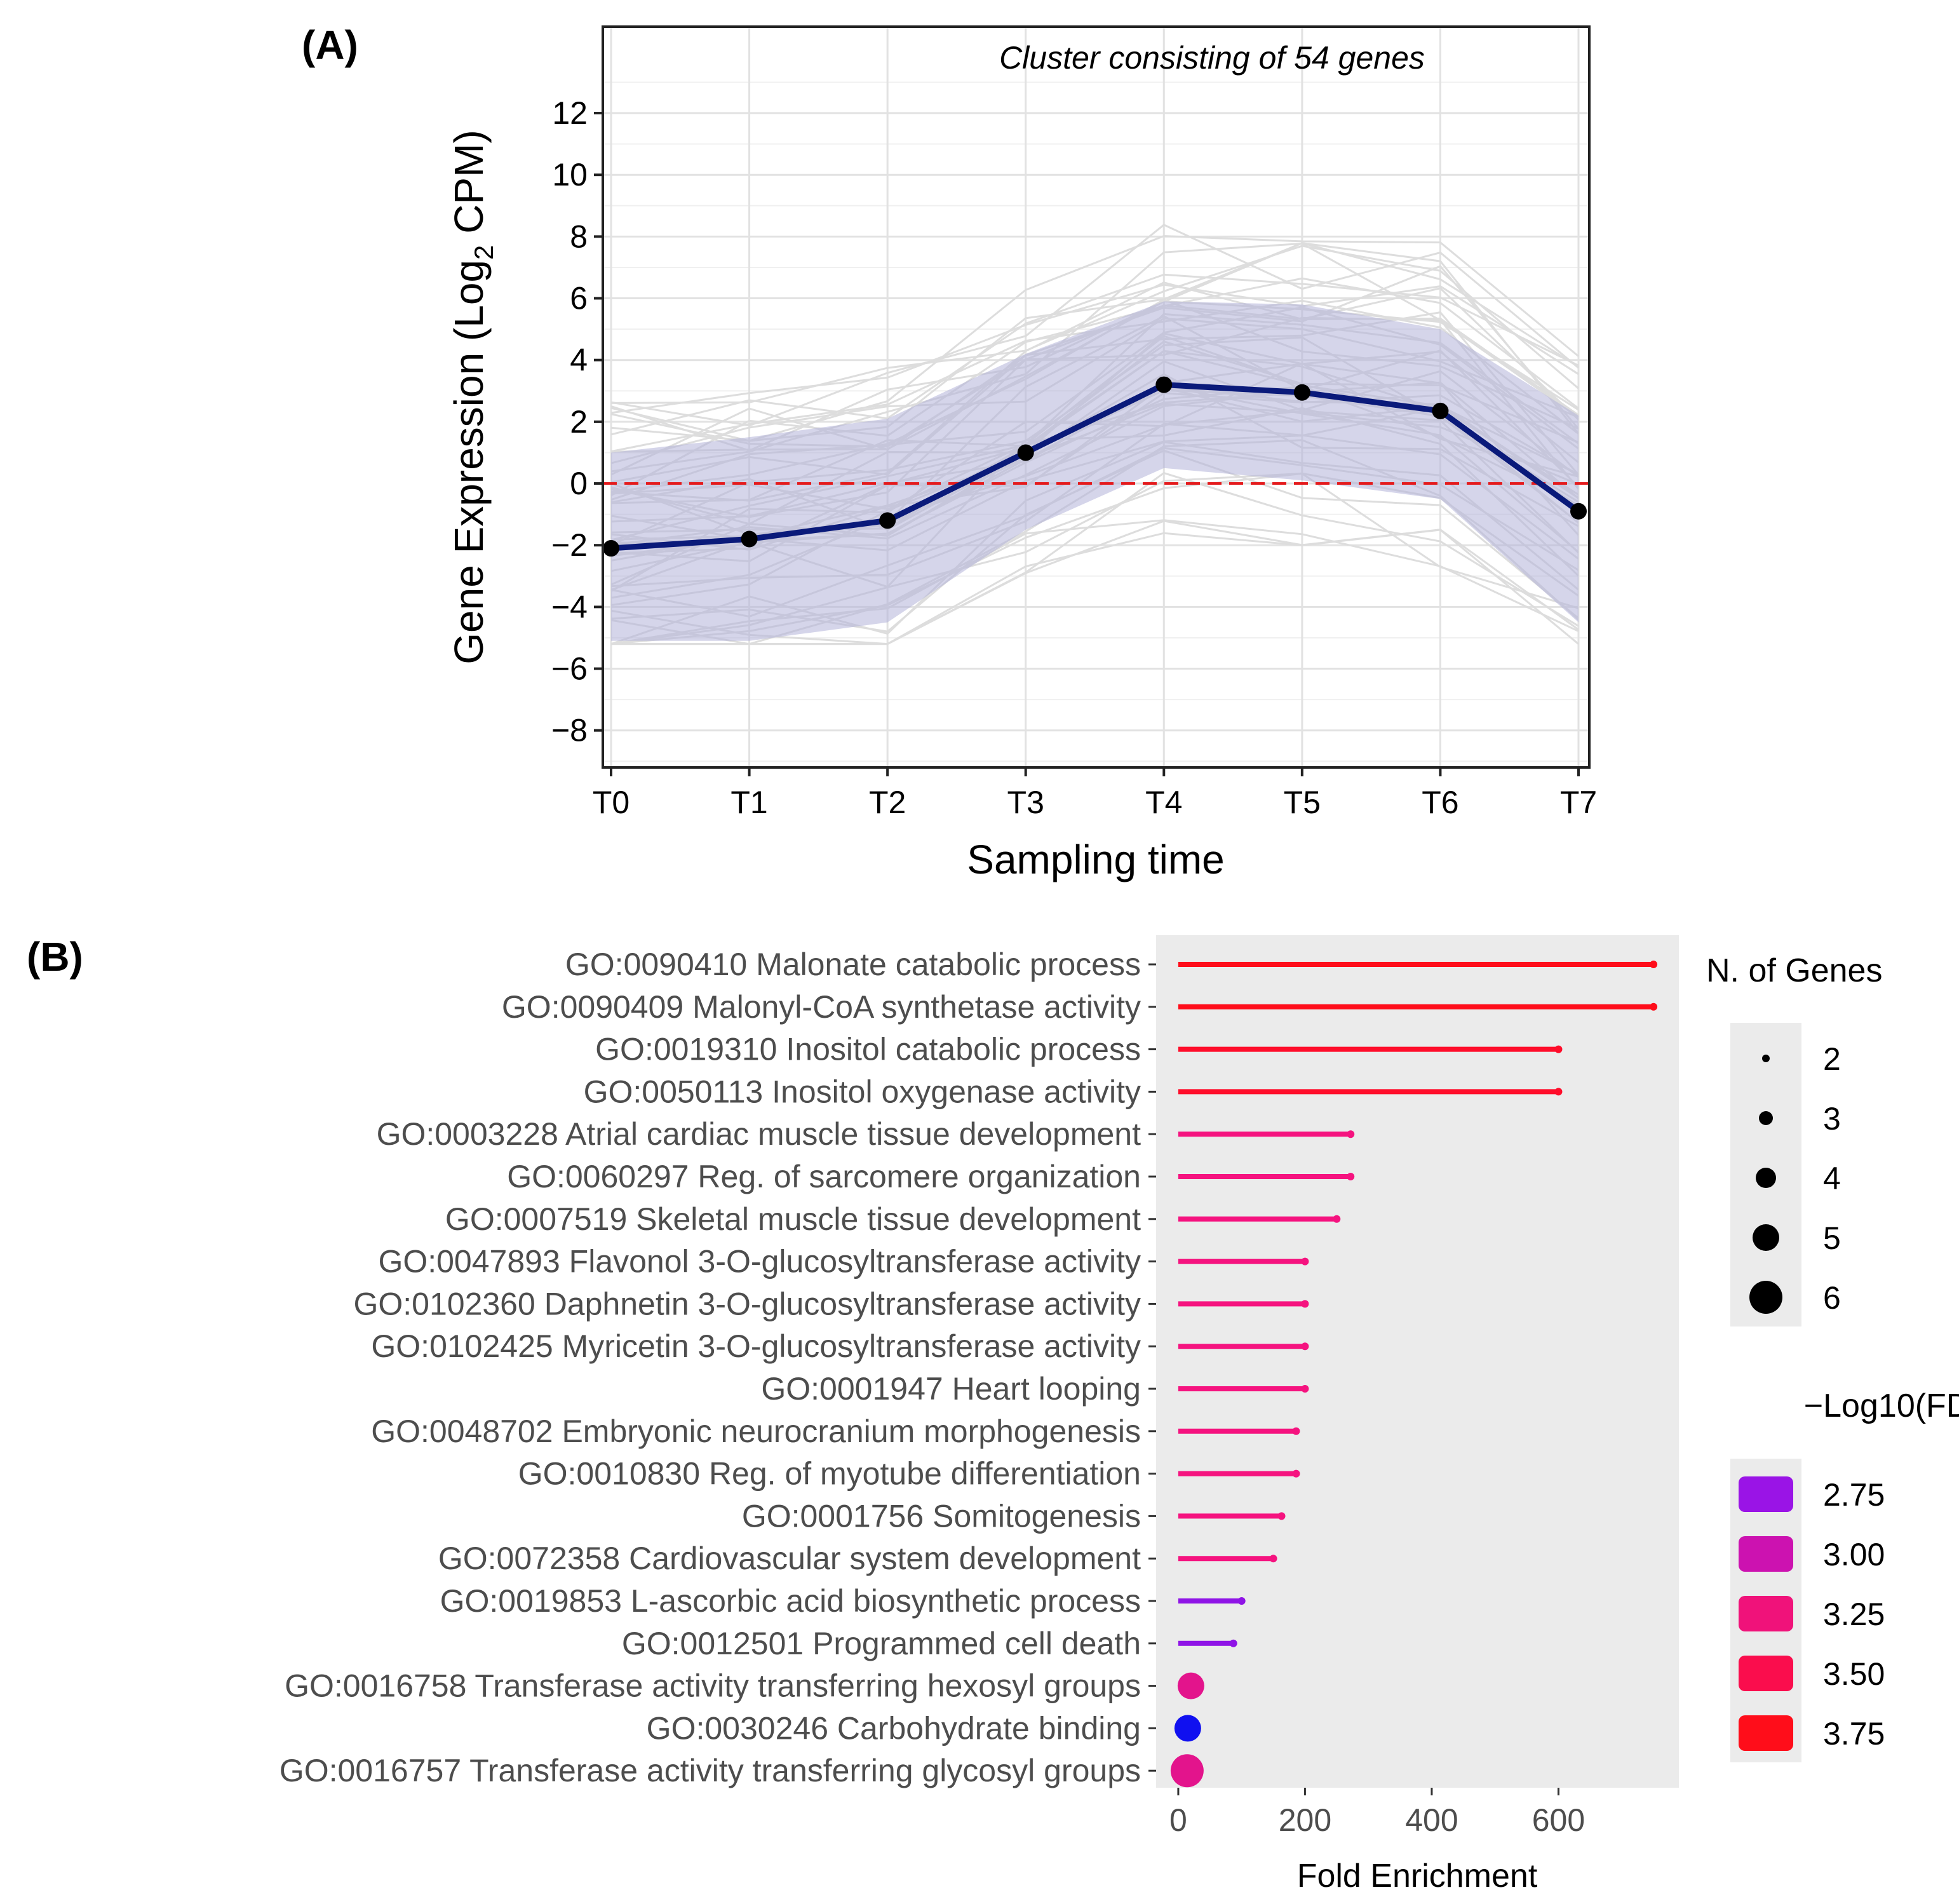  I want to click on go-term-label: GO:0012501 Programmed cell death, so click(881, 1643).